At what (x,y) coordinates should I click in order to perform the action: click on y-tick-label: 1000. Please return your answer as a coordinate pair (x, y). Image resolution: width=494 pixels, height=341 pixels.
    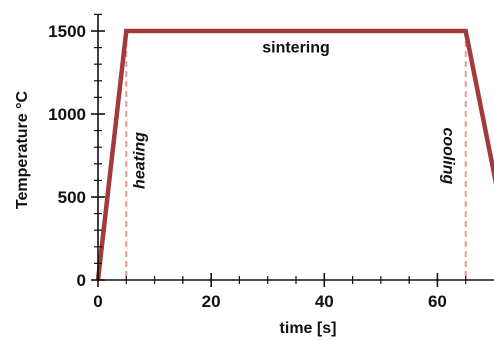
    Looking at the image, I should click on (67, 114).